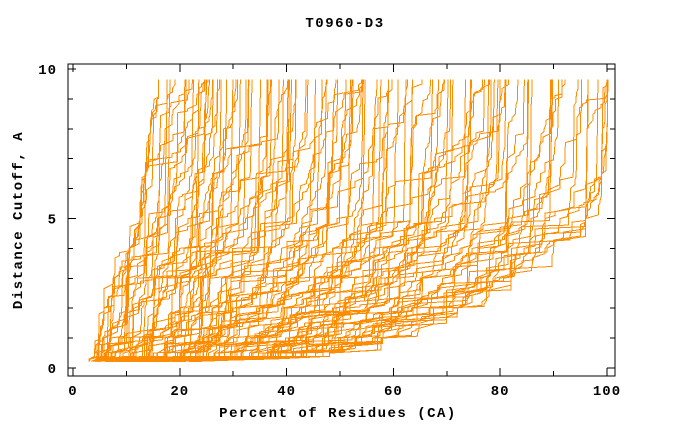  What do you see at coordinates (52, 370) in the screenshot?
I see `y-tick-label-0: 0` at bounding box center [52, 370].